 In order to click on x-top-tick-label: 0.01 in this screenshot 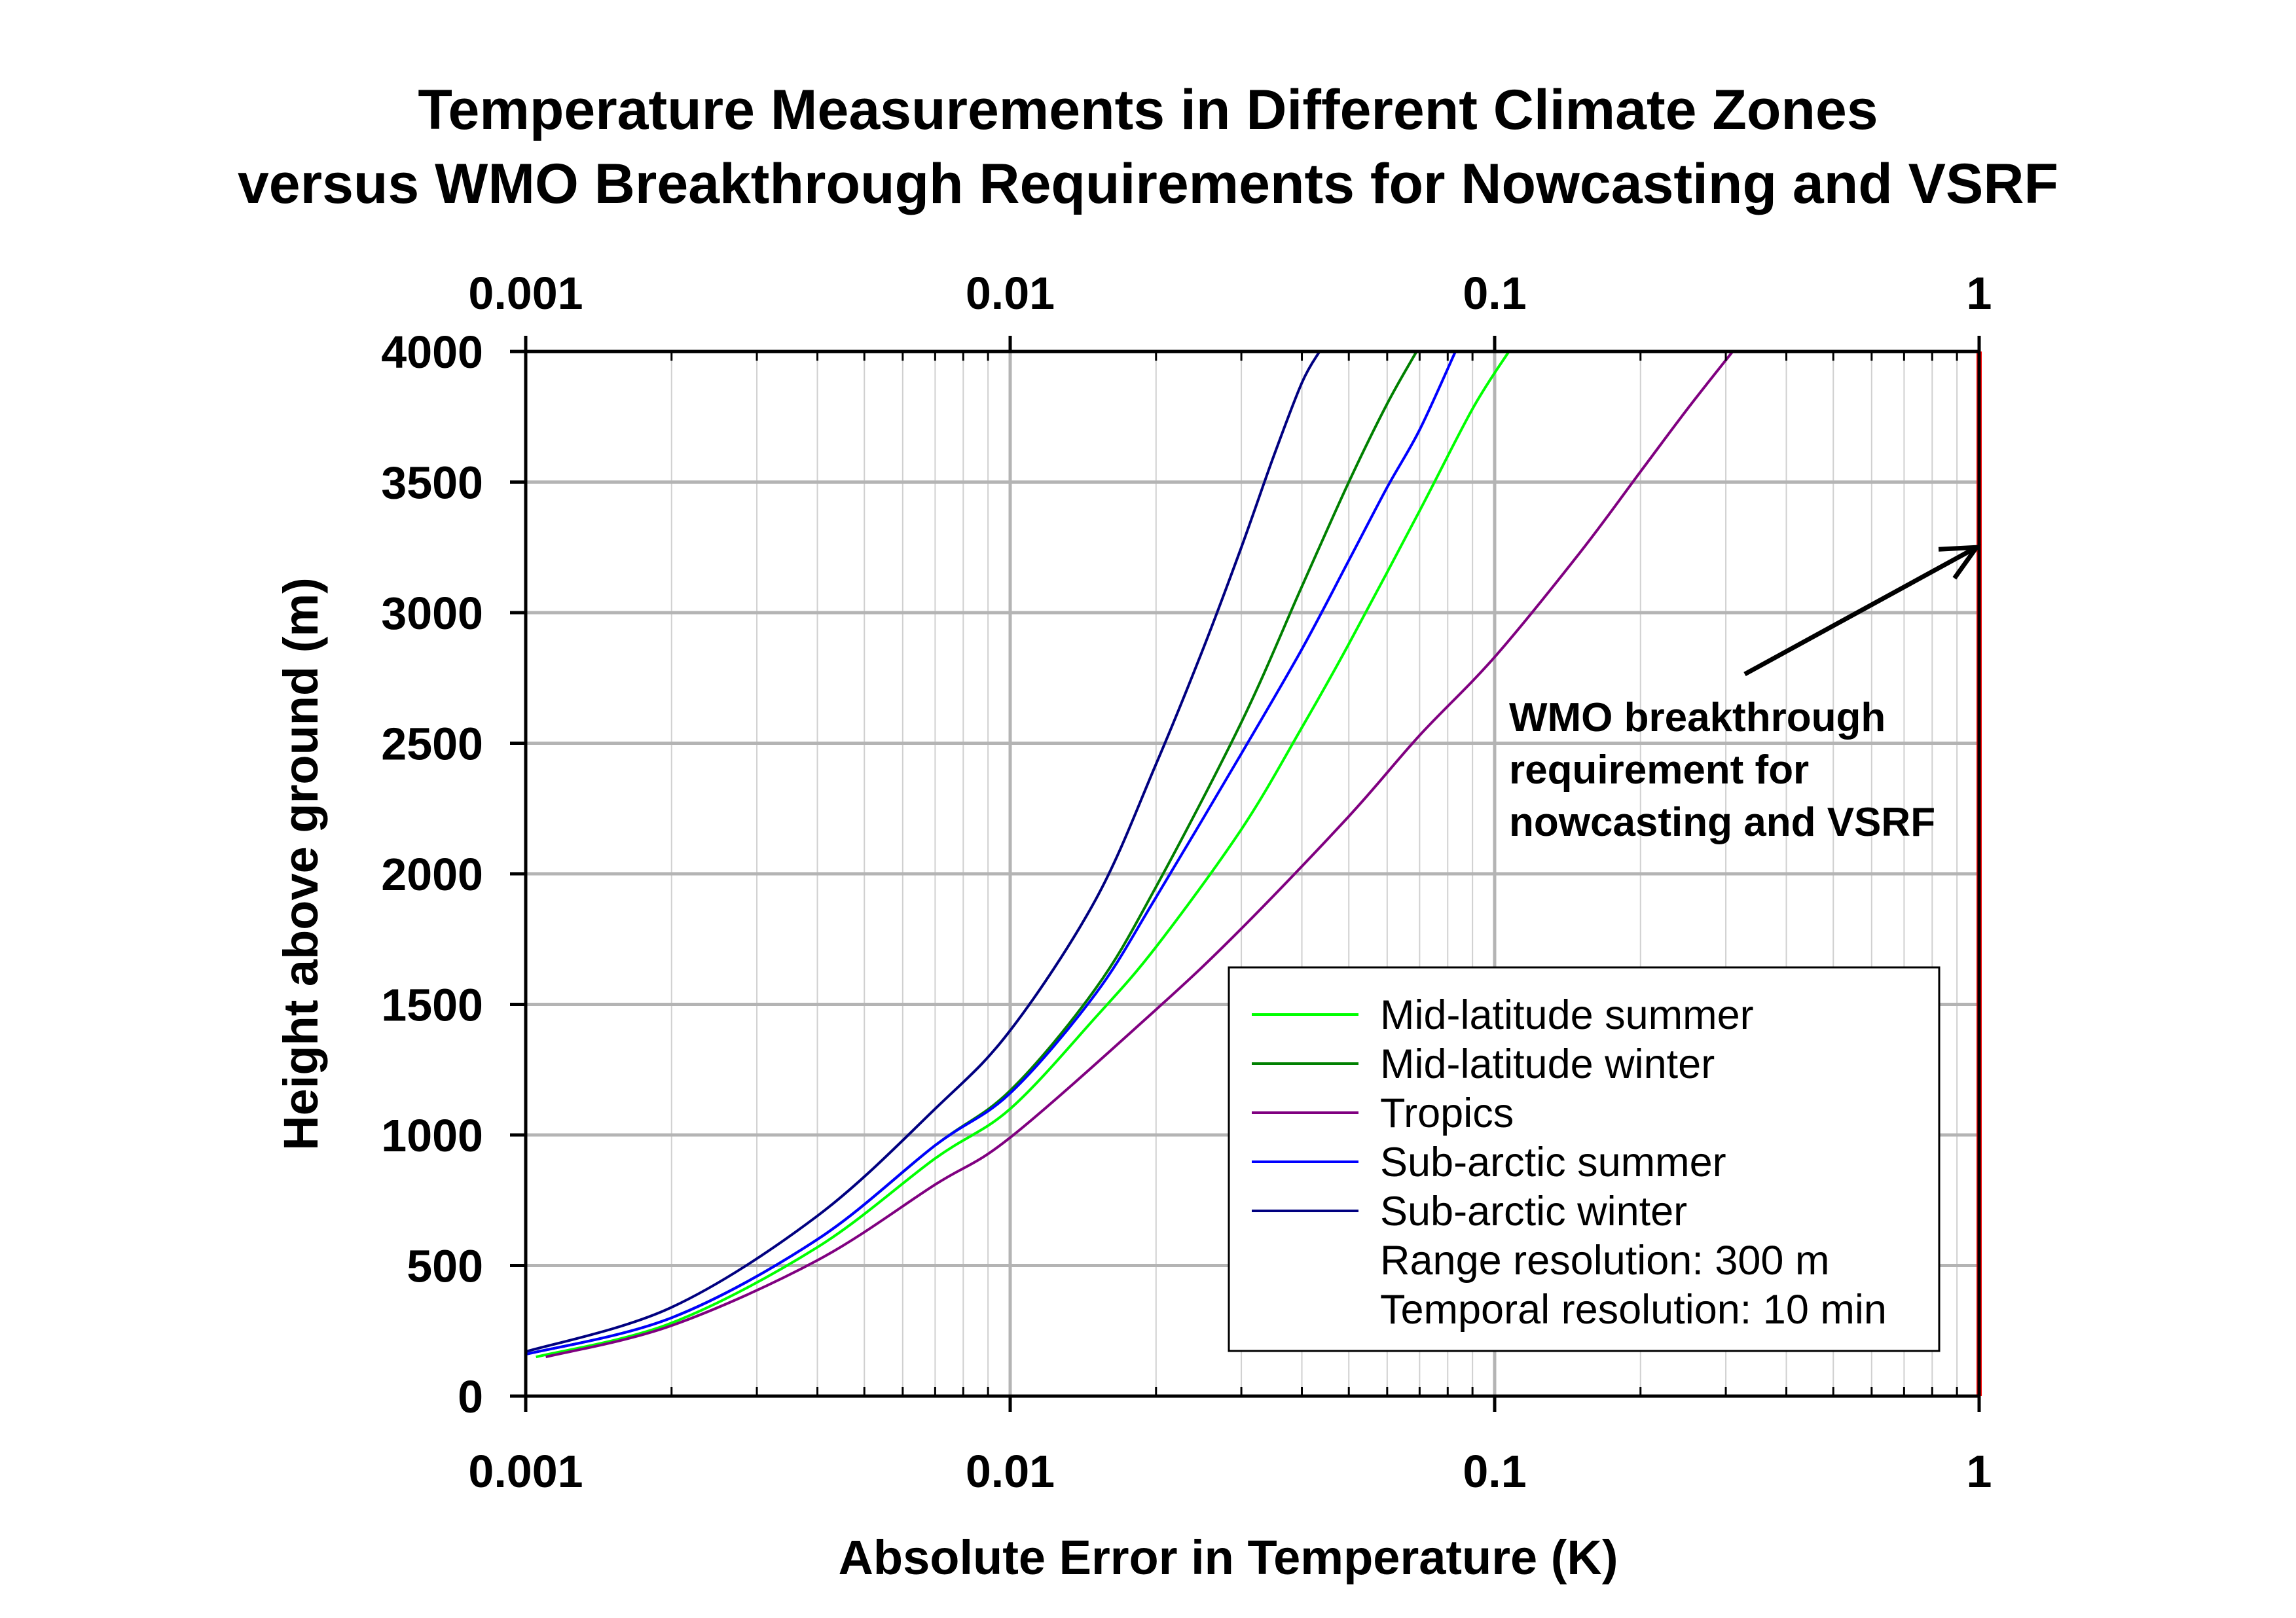, I will do `click(1010, 293)`.